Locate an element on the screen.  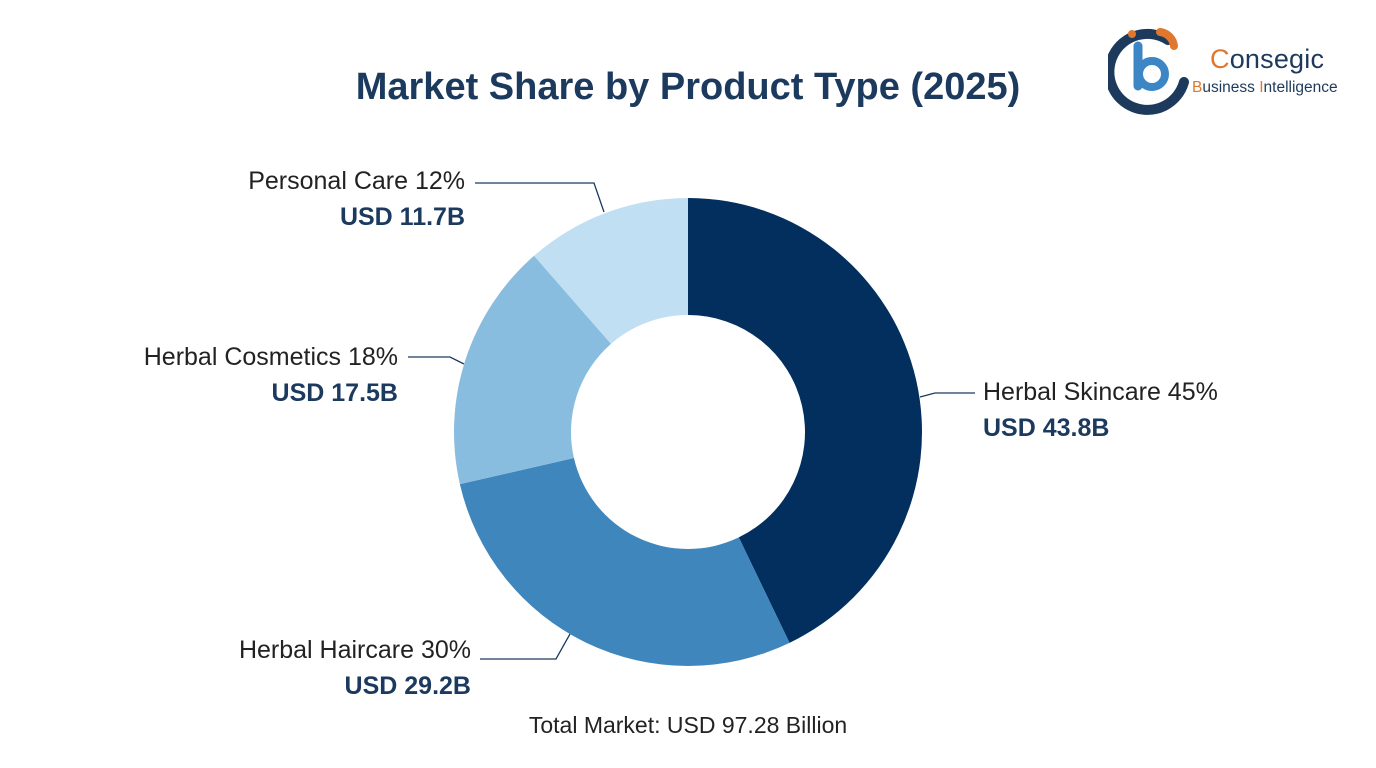
leader-line-personal-care is located at coordinates (540, 197).